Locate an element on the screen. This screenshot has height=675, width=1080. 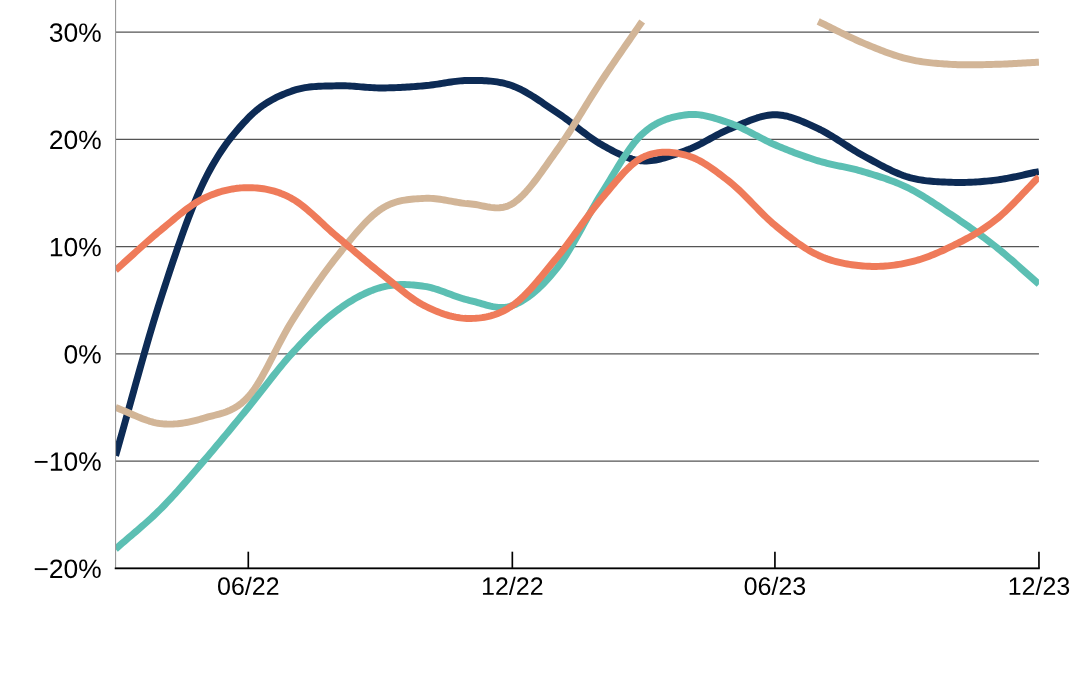
y-tick-label: 20% is located at coordinates (75, 140).